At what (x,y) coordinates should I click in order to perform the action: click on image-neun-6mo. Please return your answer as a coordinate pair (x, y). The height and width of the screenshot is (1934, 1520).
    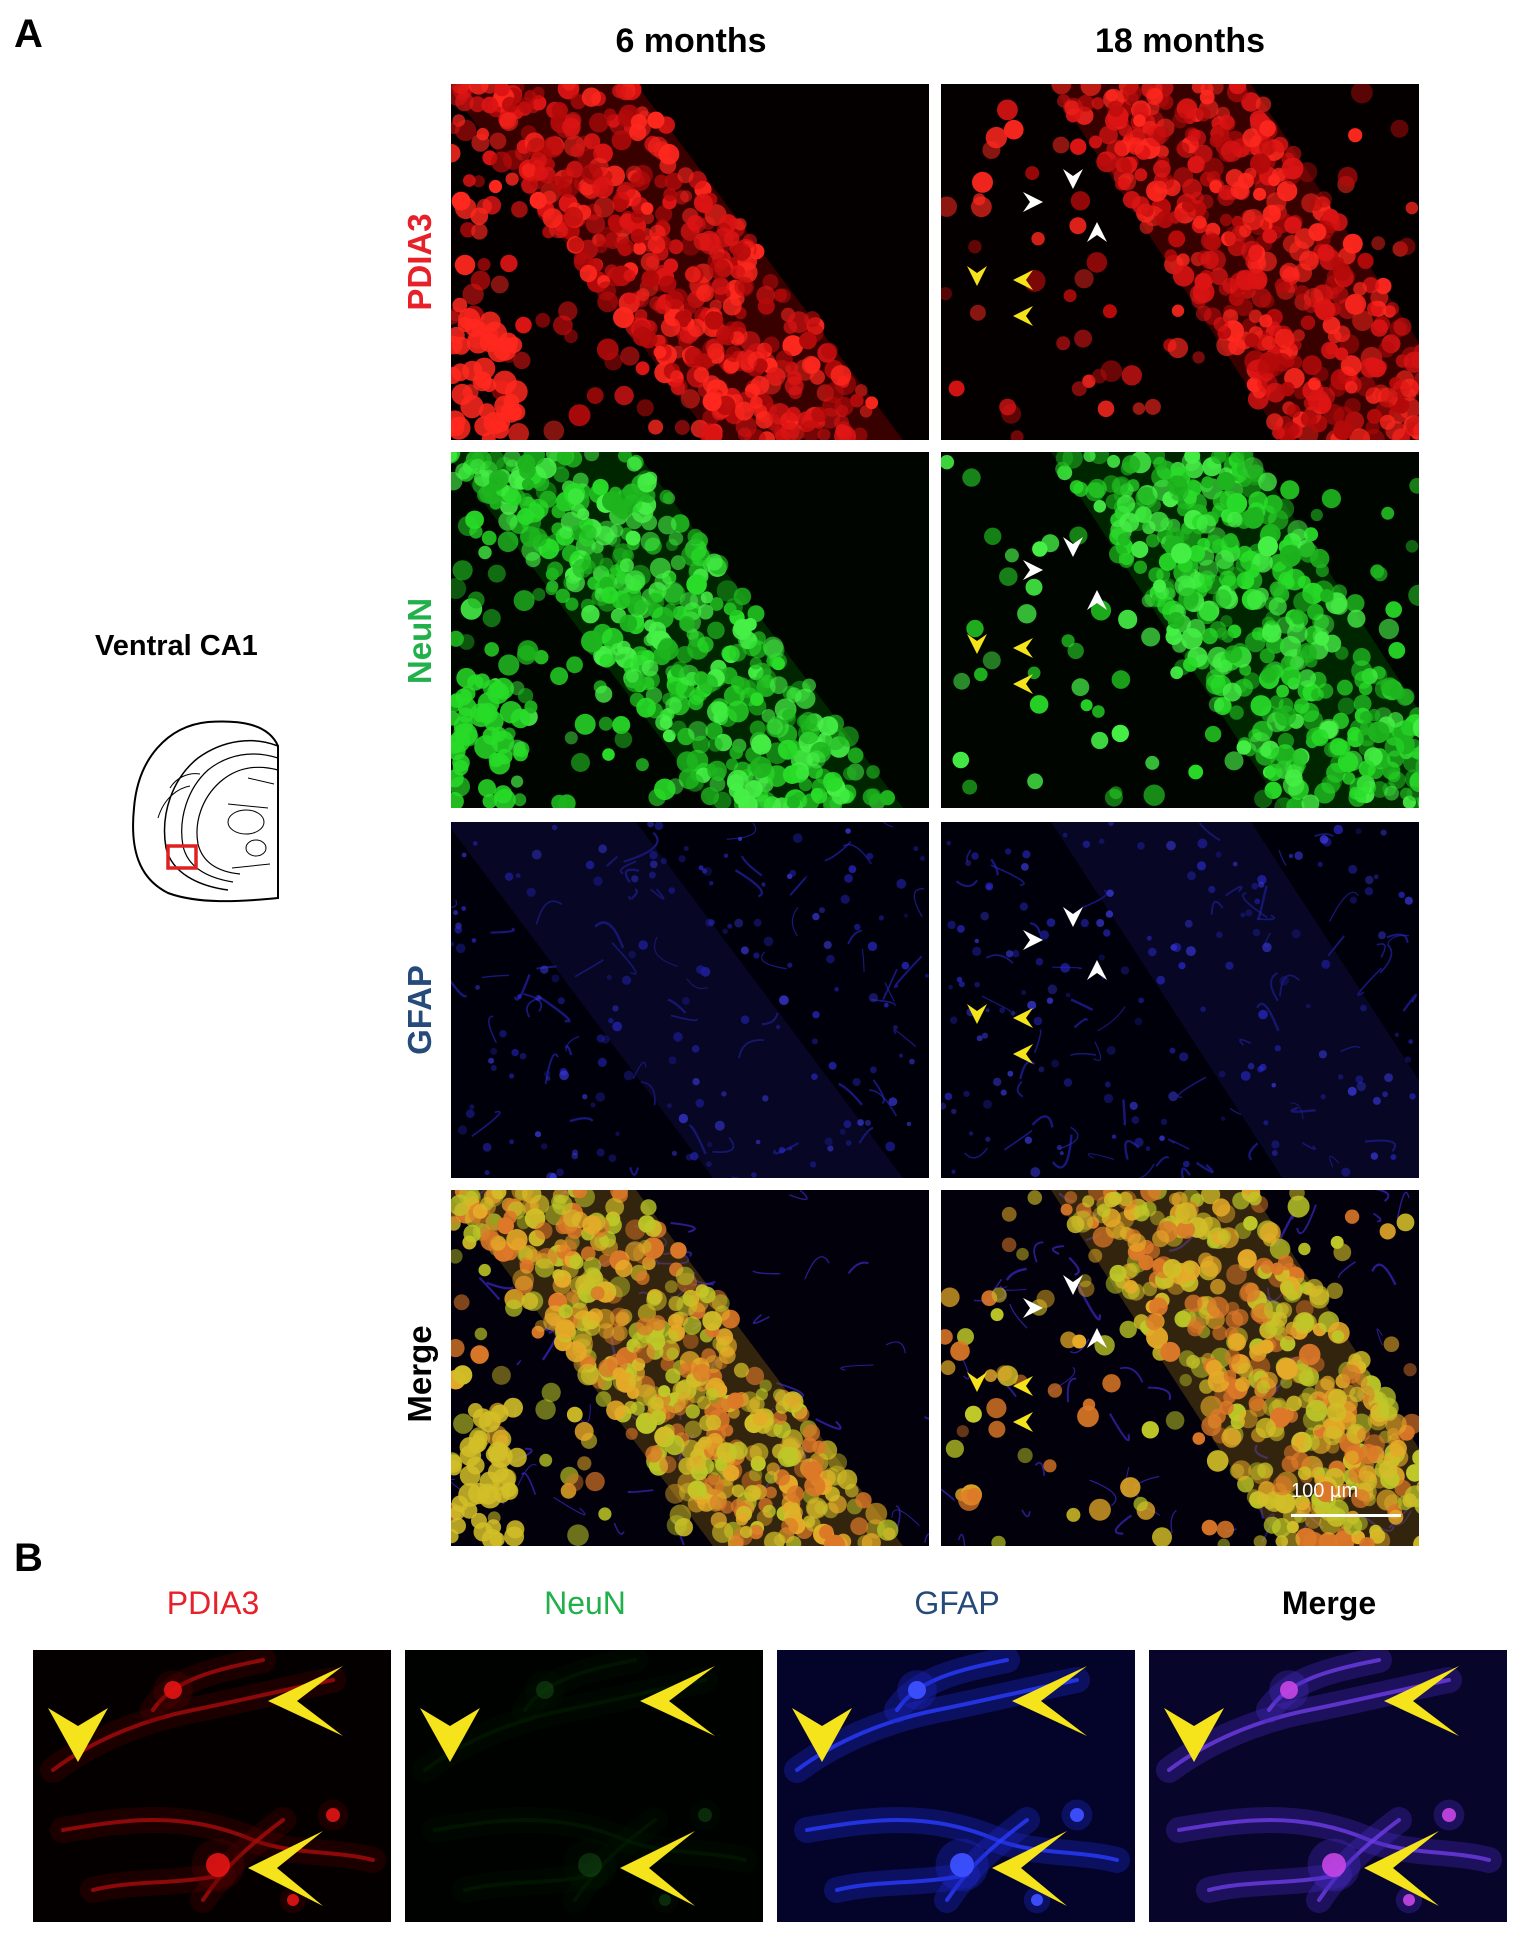
    Looking at the image, I should click on (690, 630).